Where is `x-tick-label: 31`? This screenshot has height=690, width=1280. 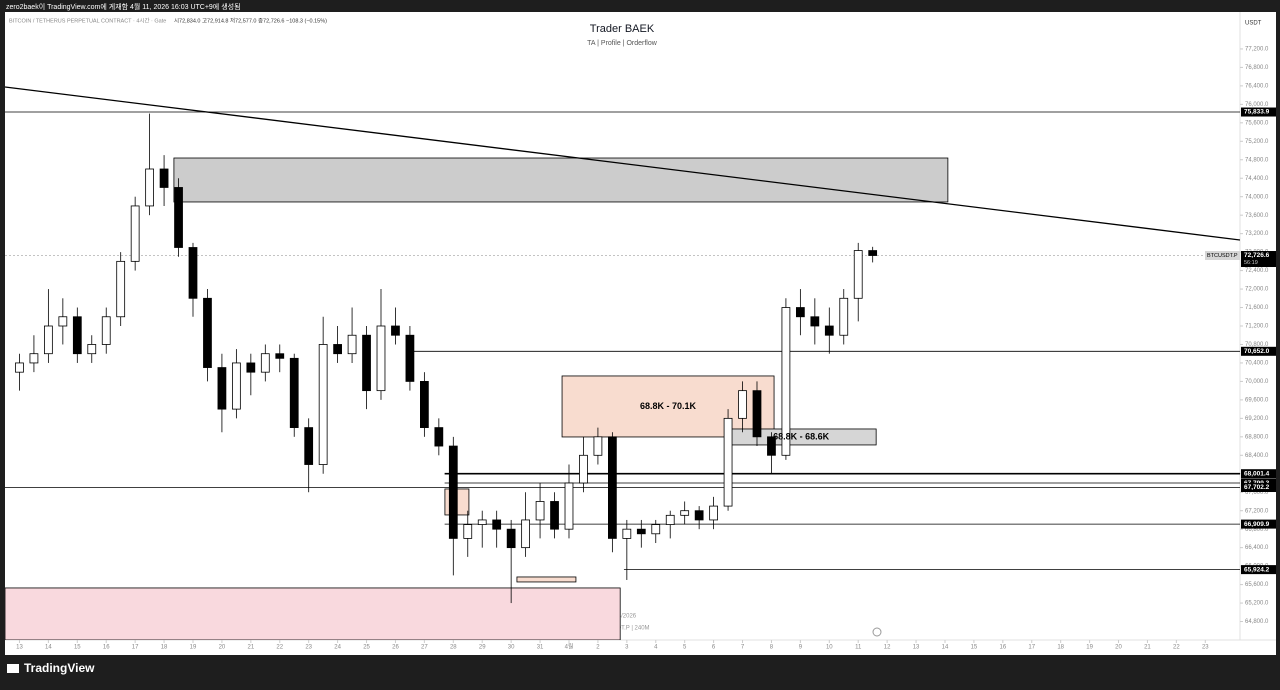 x-tick-label: 31 is located at coordinates (540, 648).